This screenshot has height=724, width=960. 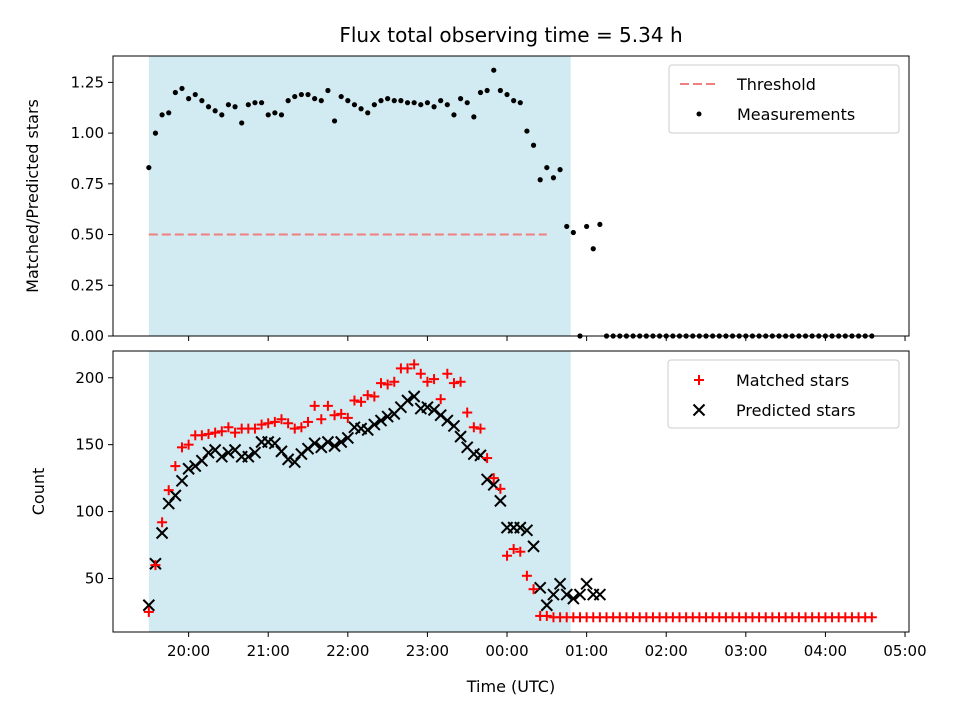 I want to click on count-y-axis-label: Count, so click(x=38, y=492).